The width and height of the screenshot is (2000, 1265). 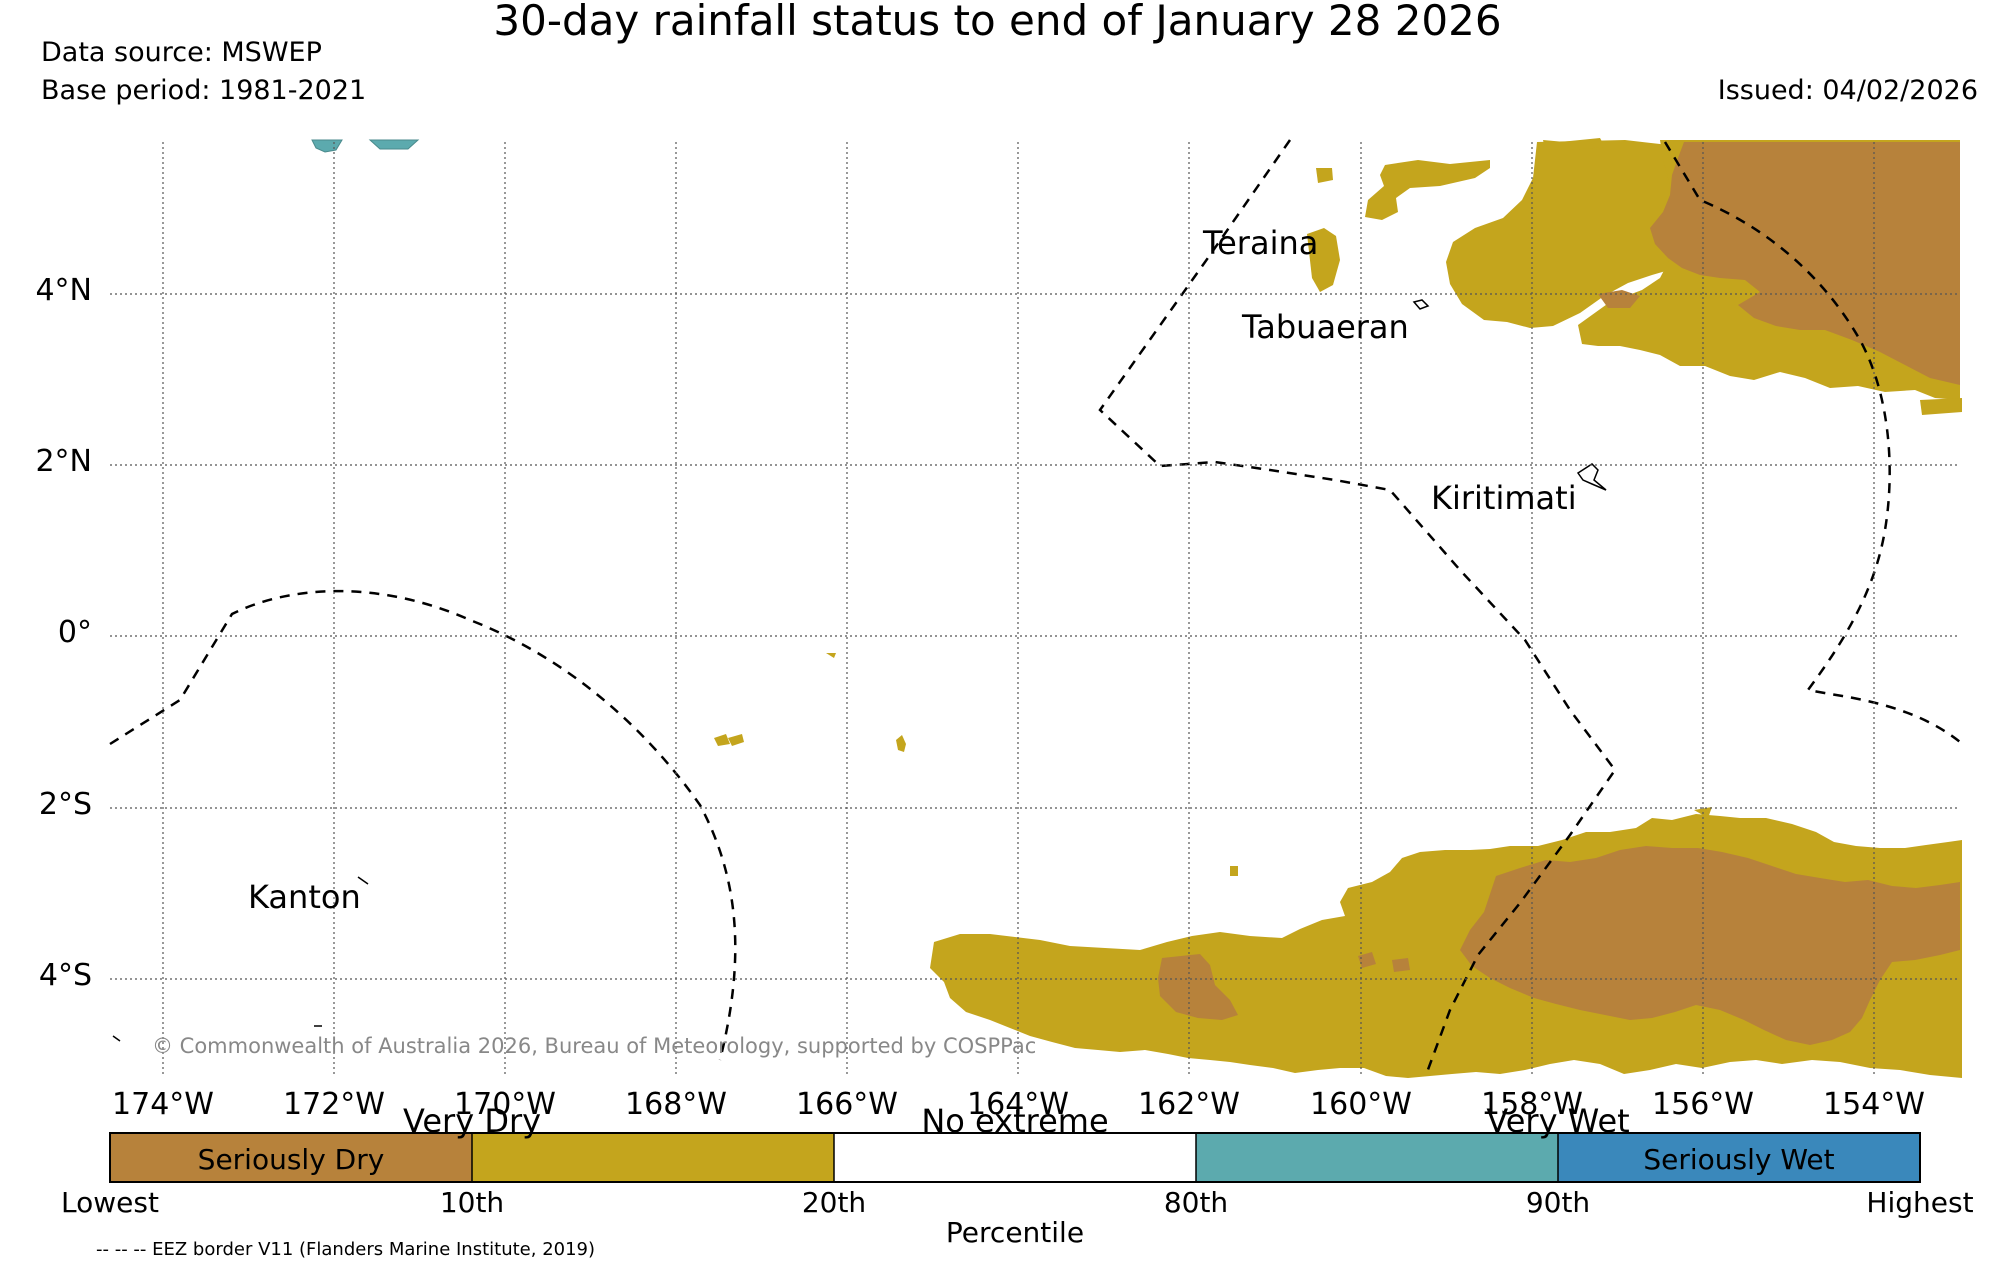 I want to click on legend-swatch-very-dry, so click(x=653, y=1157).